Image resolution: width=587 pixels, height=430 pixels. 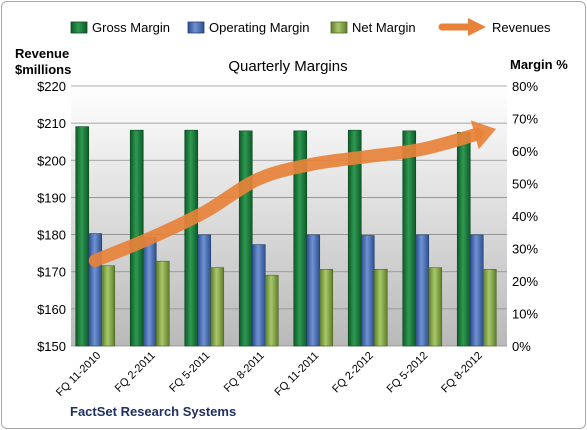 What do you see at coordinates (525, 86) in the screenshot?
I see `right-tick-label: 80%` at bounding box center [525, 86].